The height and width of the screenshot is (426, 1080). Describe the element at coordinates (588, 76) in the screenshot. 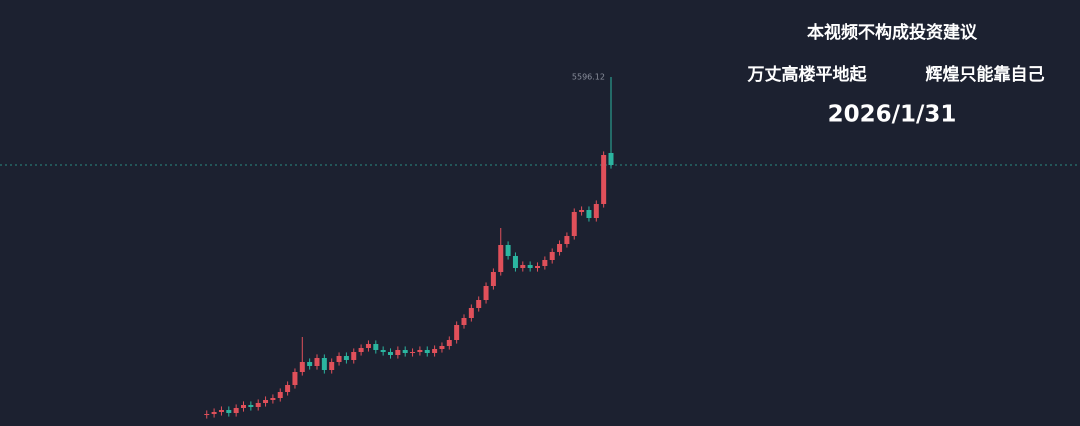

I see `high-label: 5596.12` at that location.